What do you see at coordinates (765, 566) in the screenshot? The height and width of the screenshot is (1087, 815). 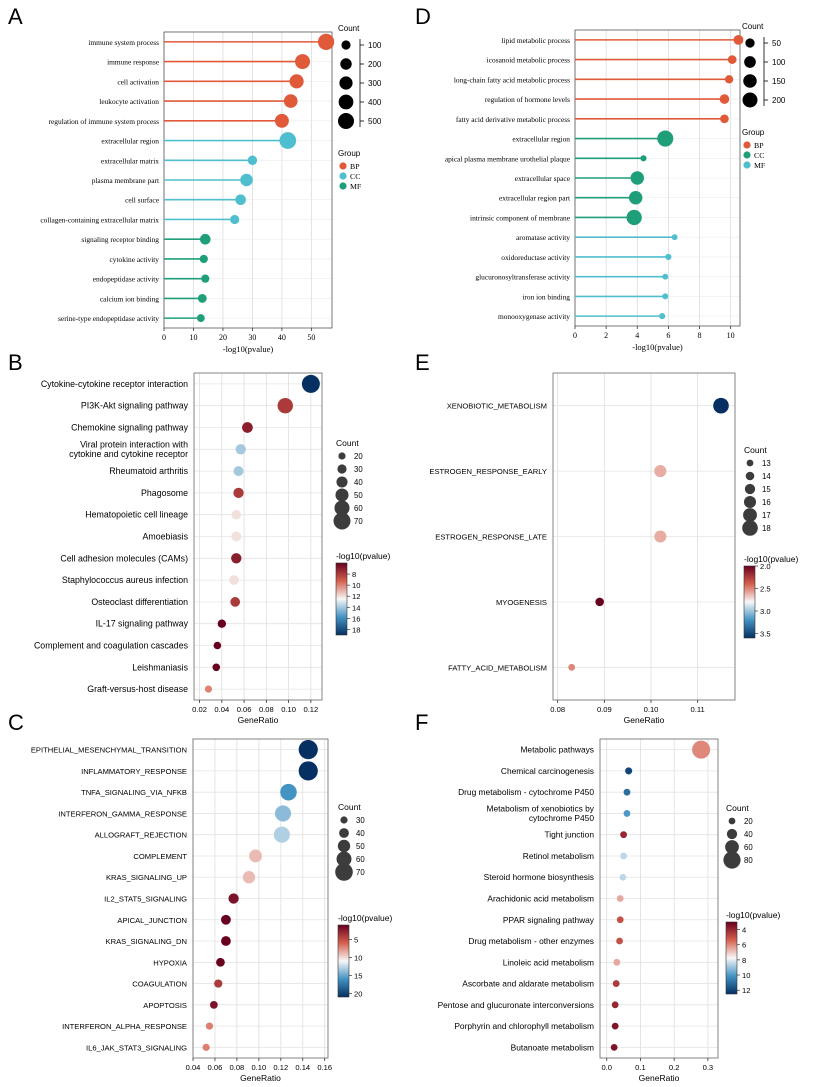 I see `color-legend-label: 2.0` at bounding box center [765, 566].